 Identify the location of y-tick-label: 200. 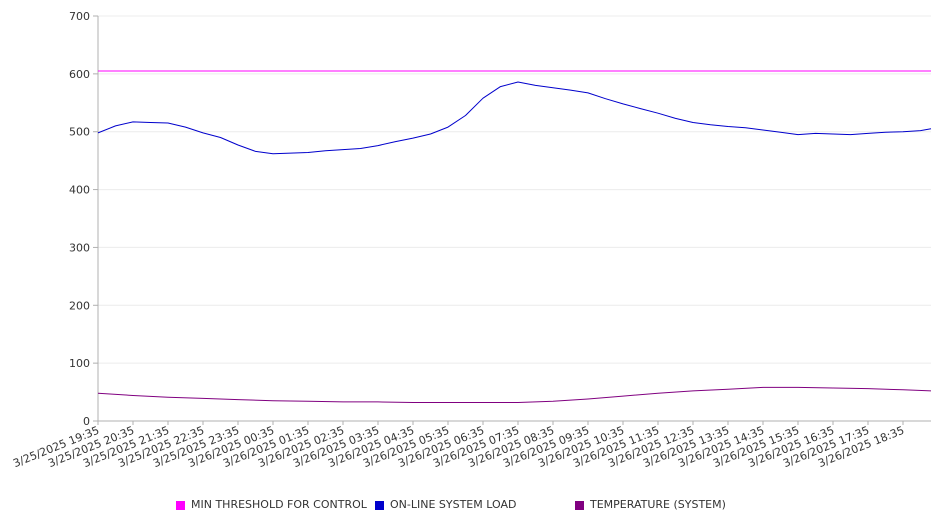
(79, 305).